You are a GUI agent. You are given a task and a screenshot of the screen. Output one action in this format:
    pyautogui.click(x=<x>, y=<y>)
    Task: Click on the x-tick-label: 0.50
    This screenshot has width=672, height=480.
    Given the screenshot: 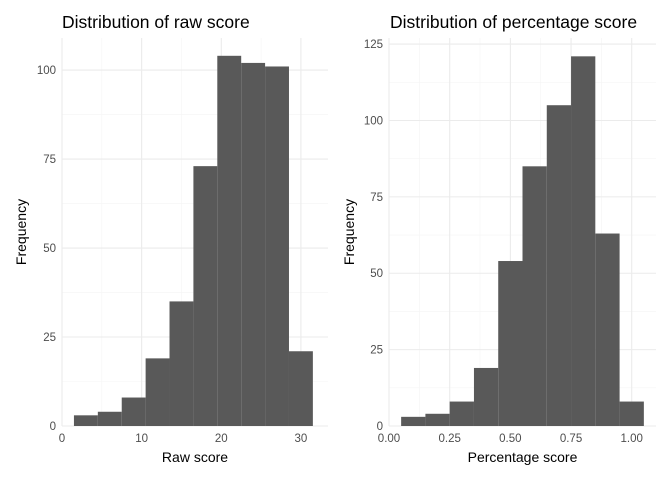 What is the action you would take?
    pyautogui.click(x=510, y=439)
    